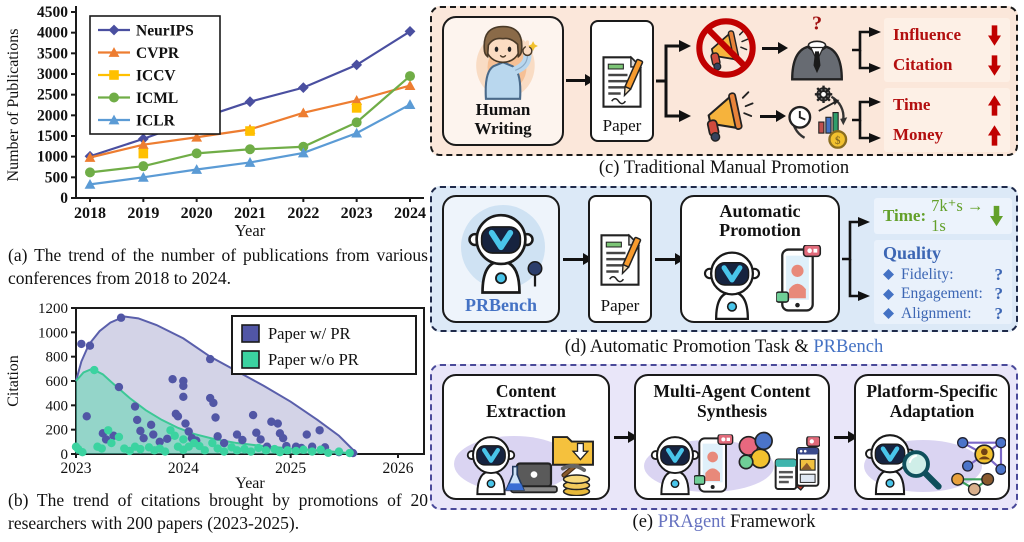  Describe the element at coordinates (760, 259) in the screenshot. I see `automatic-promotion-box: Automatic Promotion` at that location.